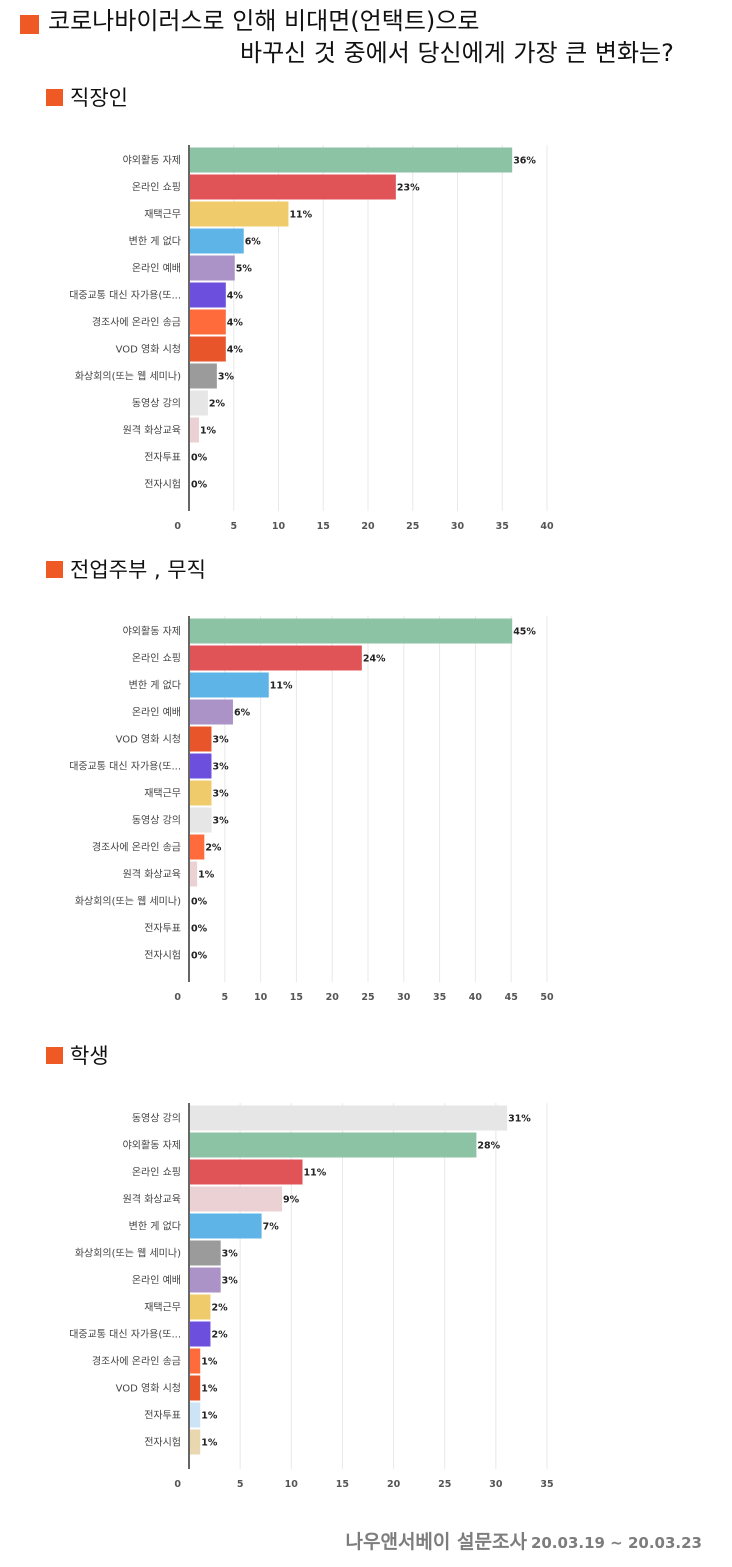 The image size is (732, 1567). I want to click on category-label: 재택근무, so click(162, 1308).